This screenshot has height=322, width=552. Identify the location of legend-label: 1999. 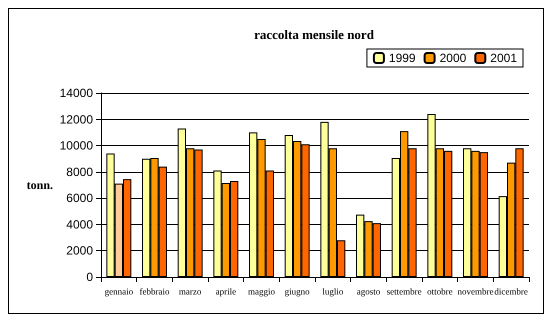
(402, 58).